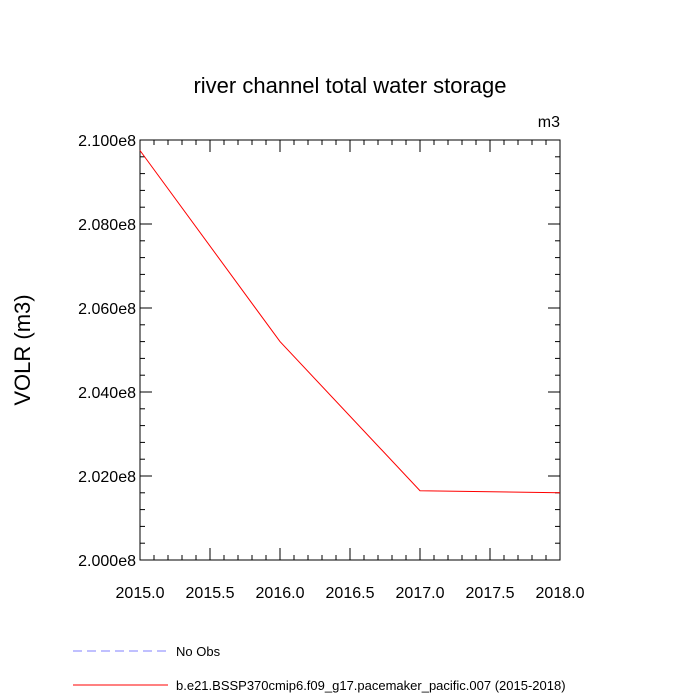  I want to click on y-tick-label: 2.000e8, so click(107, 561).